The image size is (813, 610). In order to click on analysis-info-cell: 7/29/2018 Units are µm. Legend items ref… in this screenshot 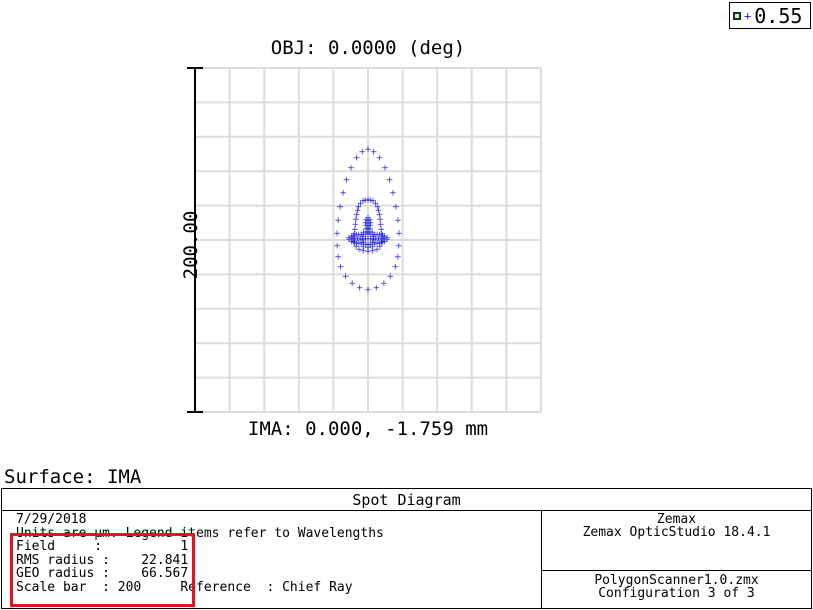, I will do `click(272, 559)`.